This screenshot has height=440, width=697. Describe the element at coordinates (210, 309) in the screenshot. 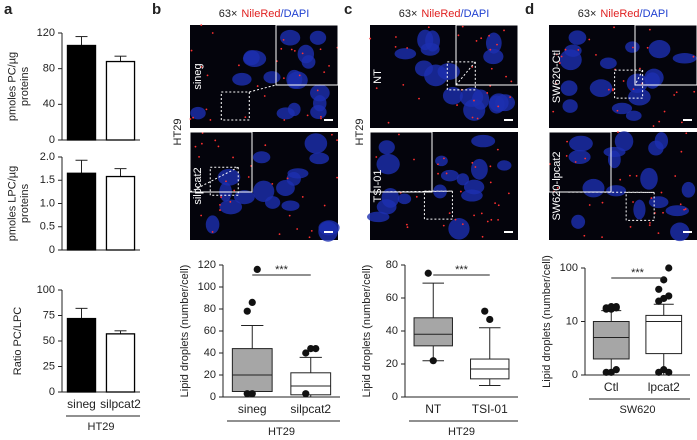

I see `y-tick-label: 80` at that location.